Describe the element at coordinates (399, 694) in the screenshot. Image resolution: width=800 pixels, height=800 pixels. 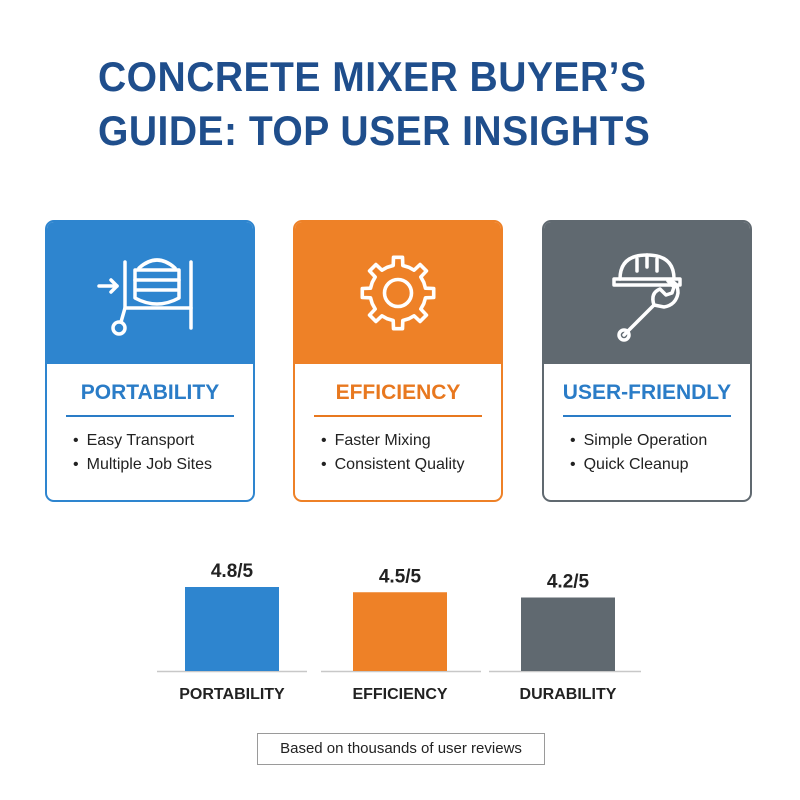
I see `category-label: EFFICIENCY` at that location.